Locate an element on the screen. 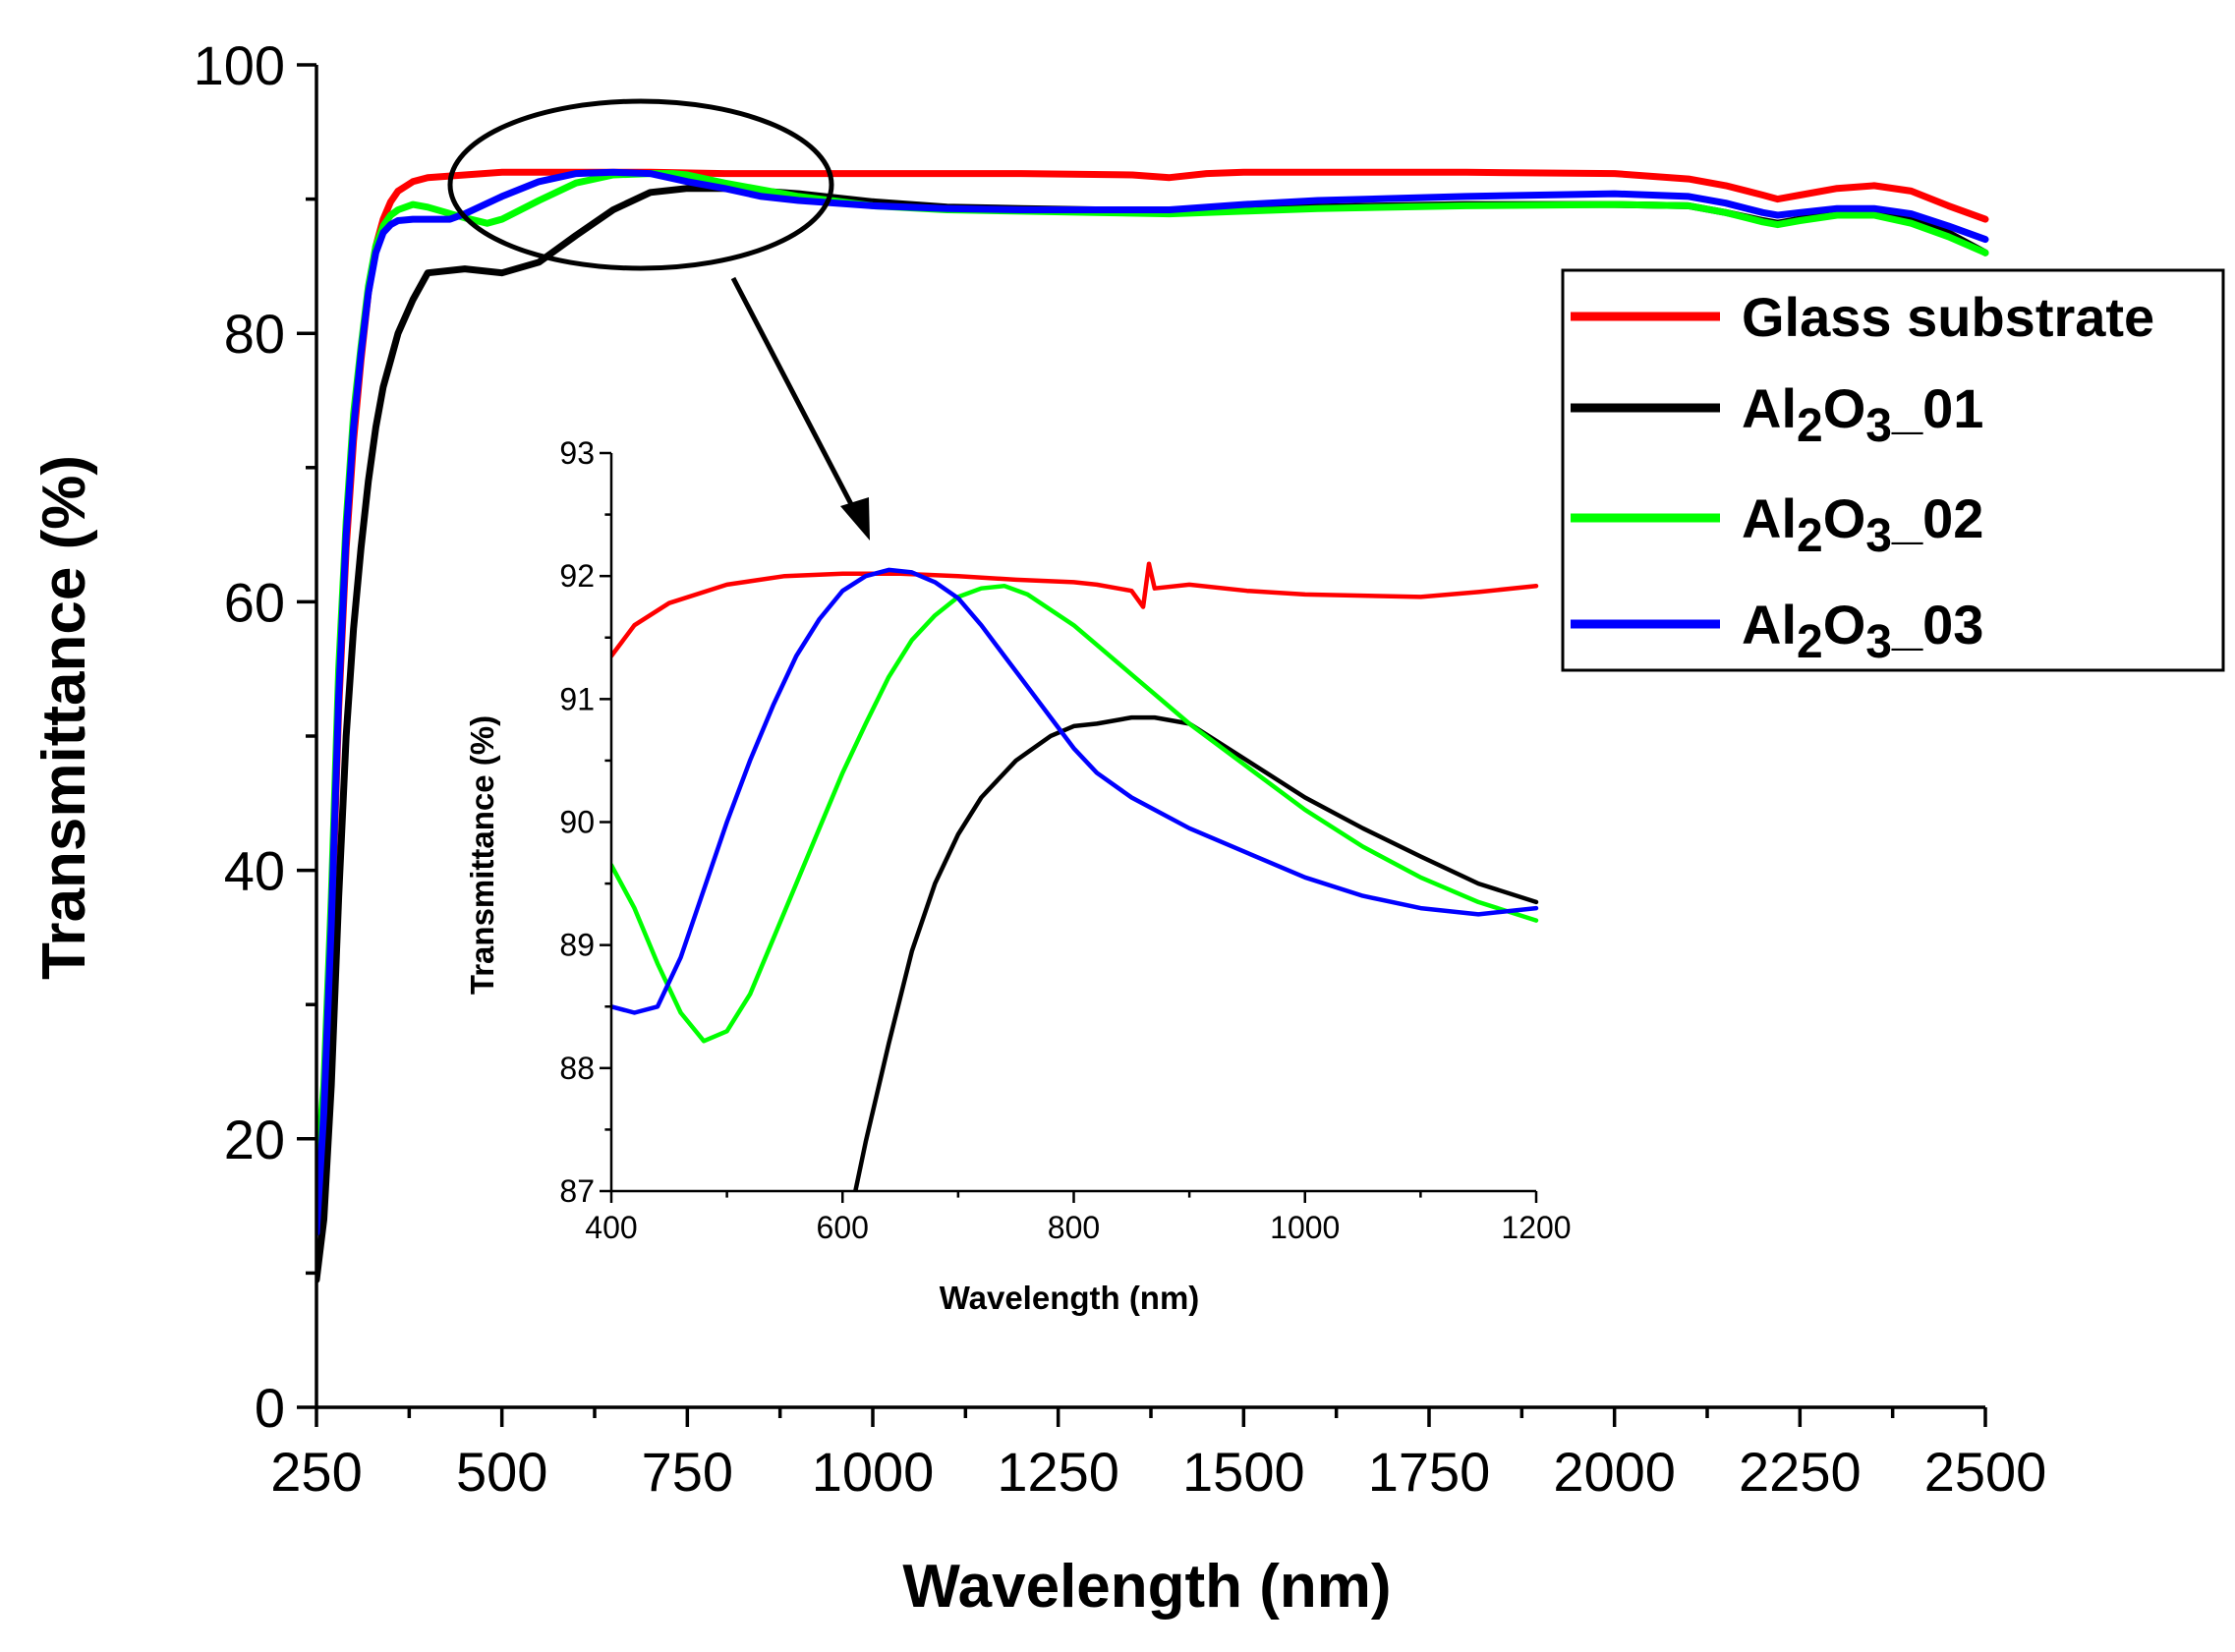  main-y-tick-label: 80 is located at coordinates (254, 334).